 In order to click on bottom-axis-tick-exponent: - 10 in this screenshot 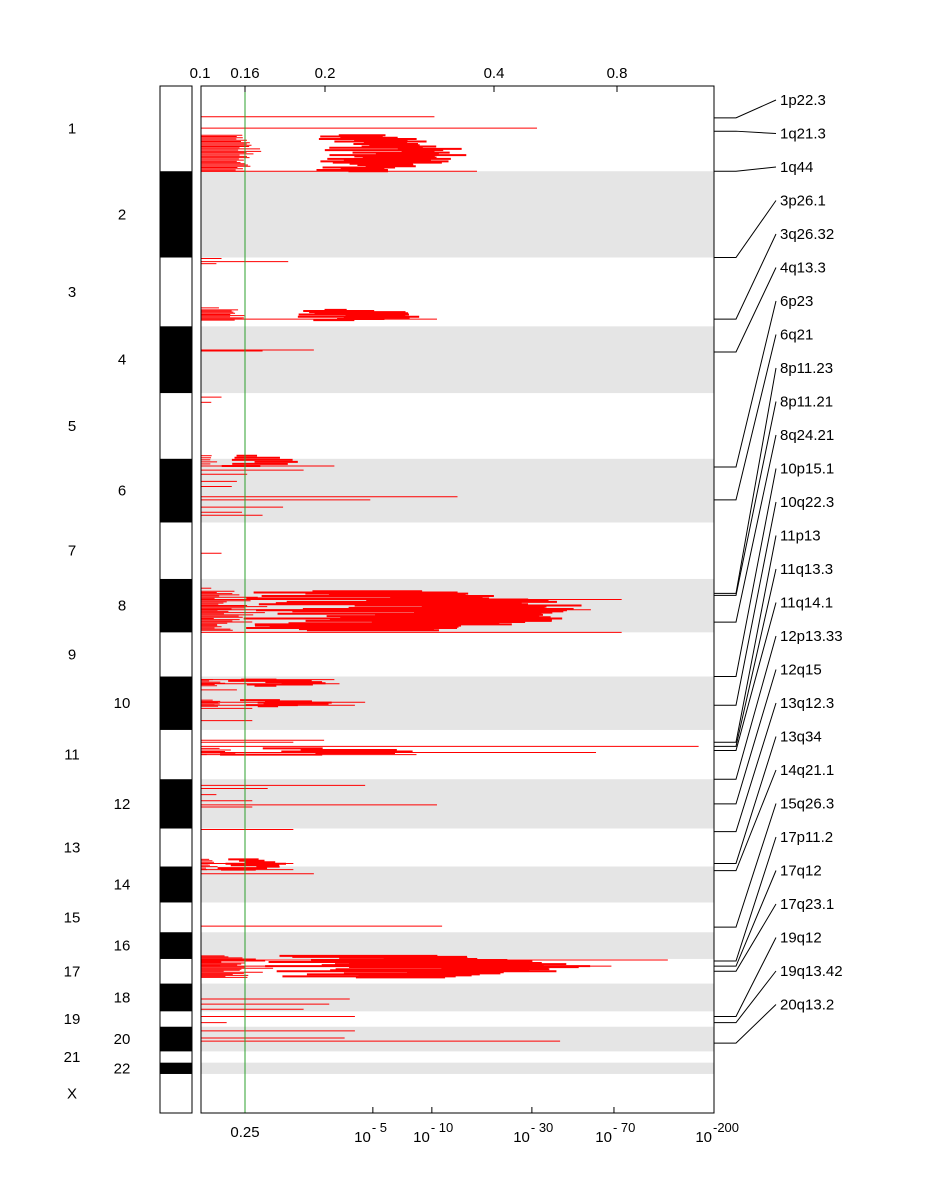, I will do `click(442, 1127)`.